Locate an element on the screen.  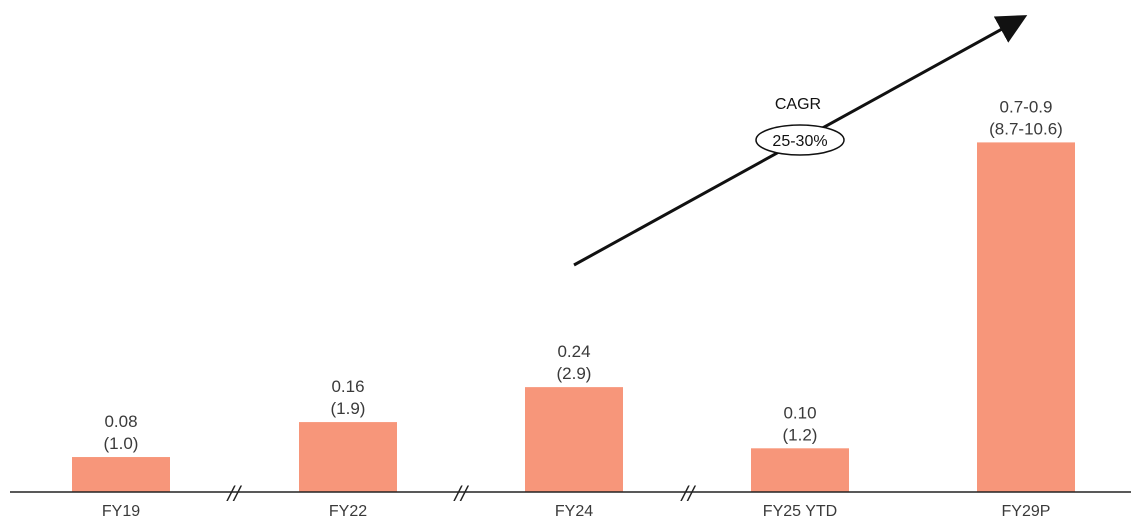
axis-break-2: // is located at coordinates (461, 493).